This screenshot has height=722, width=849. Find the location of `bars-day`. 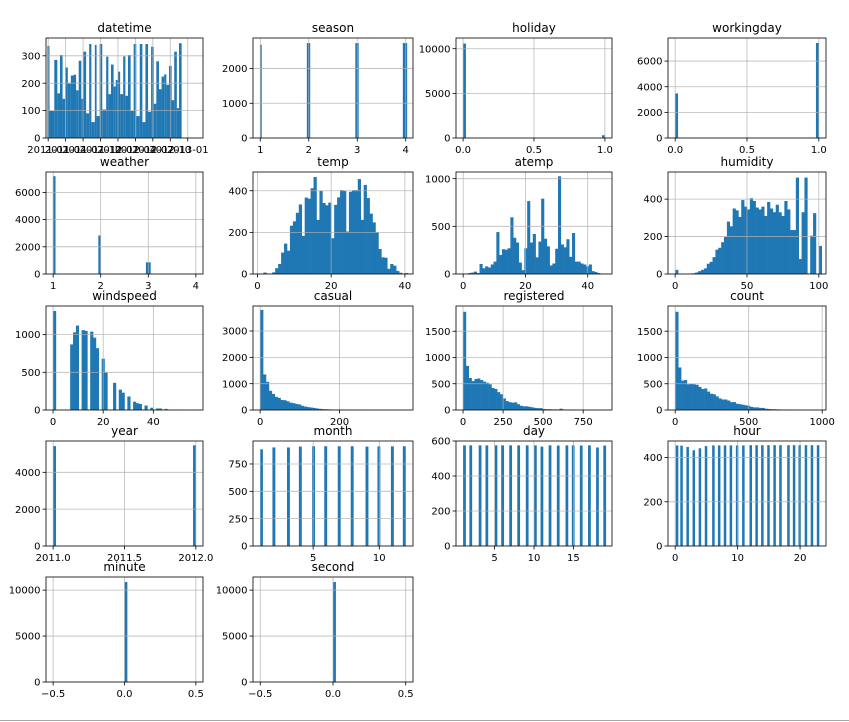

bars-day is located at coordinates (535, 495).